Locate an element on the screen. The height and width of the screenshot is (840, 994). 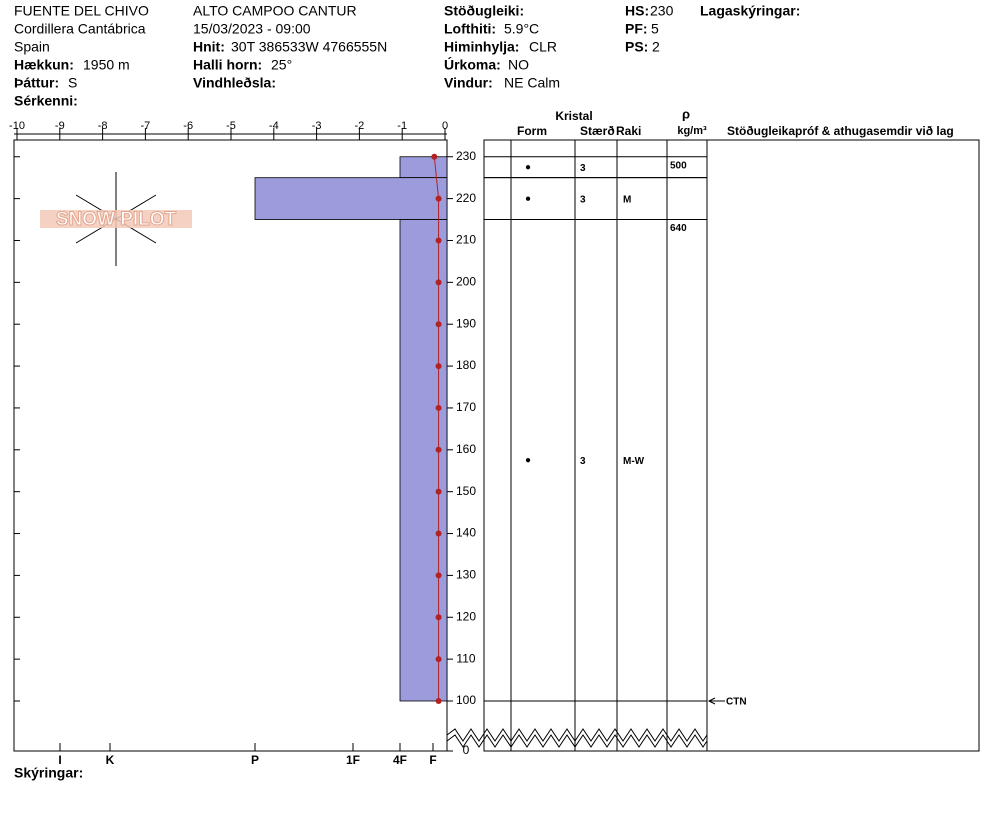
column-header: kg/m³ is located at coordinates (692, 131).